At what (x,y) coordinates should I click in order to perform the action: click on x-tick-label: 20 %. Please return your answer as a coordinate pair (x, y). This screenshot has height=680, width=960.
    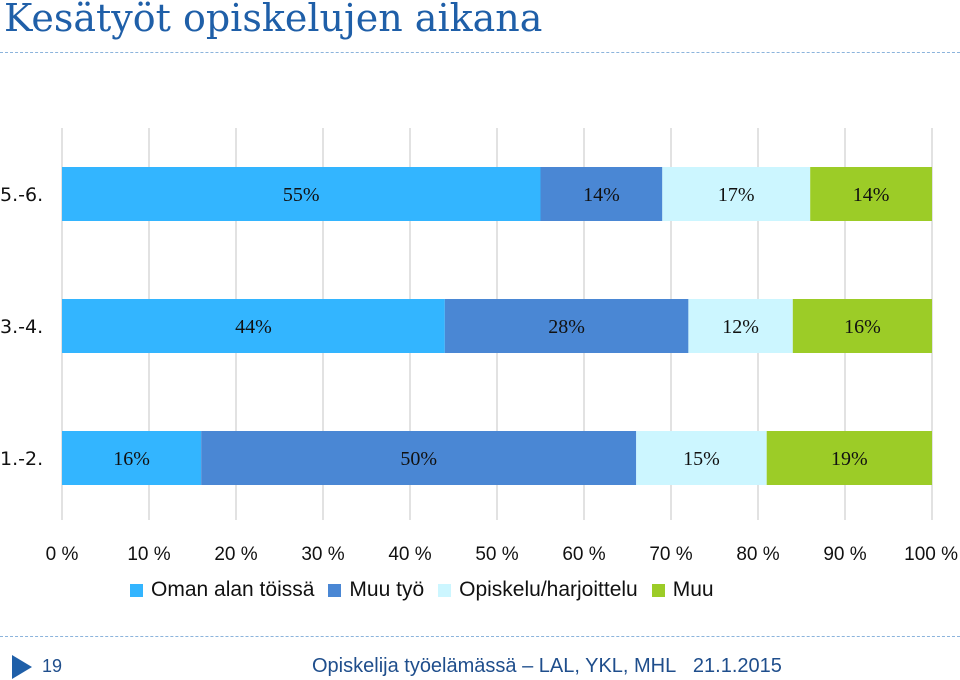
    Looking at the image, I should click on (235, 554).